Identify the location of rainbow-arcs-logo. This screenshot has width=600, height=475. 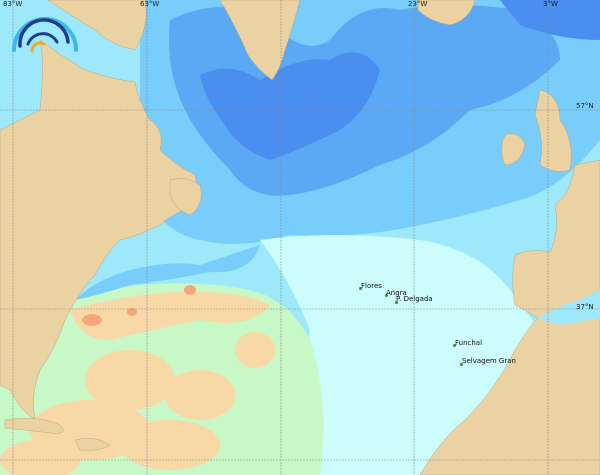
(45, 35).